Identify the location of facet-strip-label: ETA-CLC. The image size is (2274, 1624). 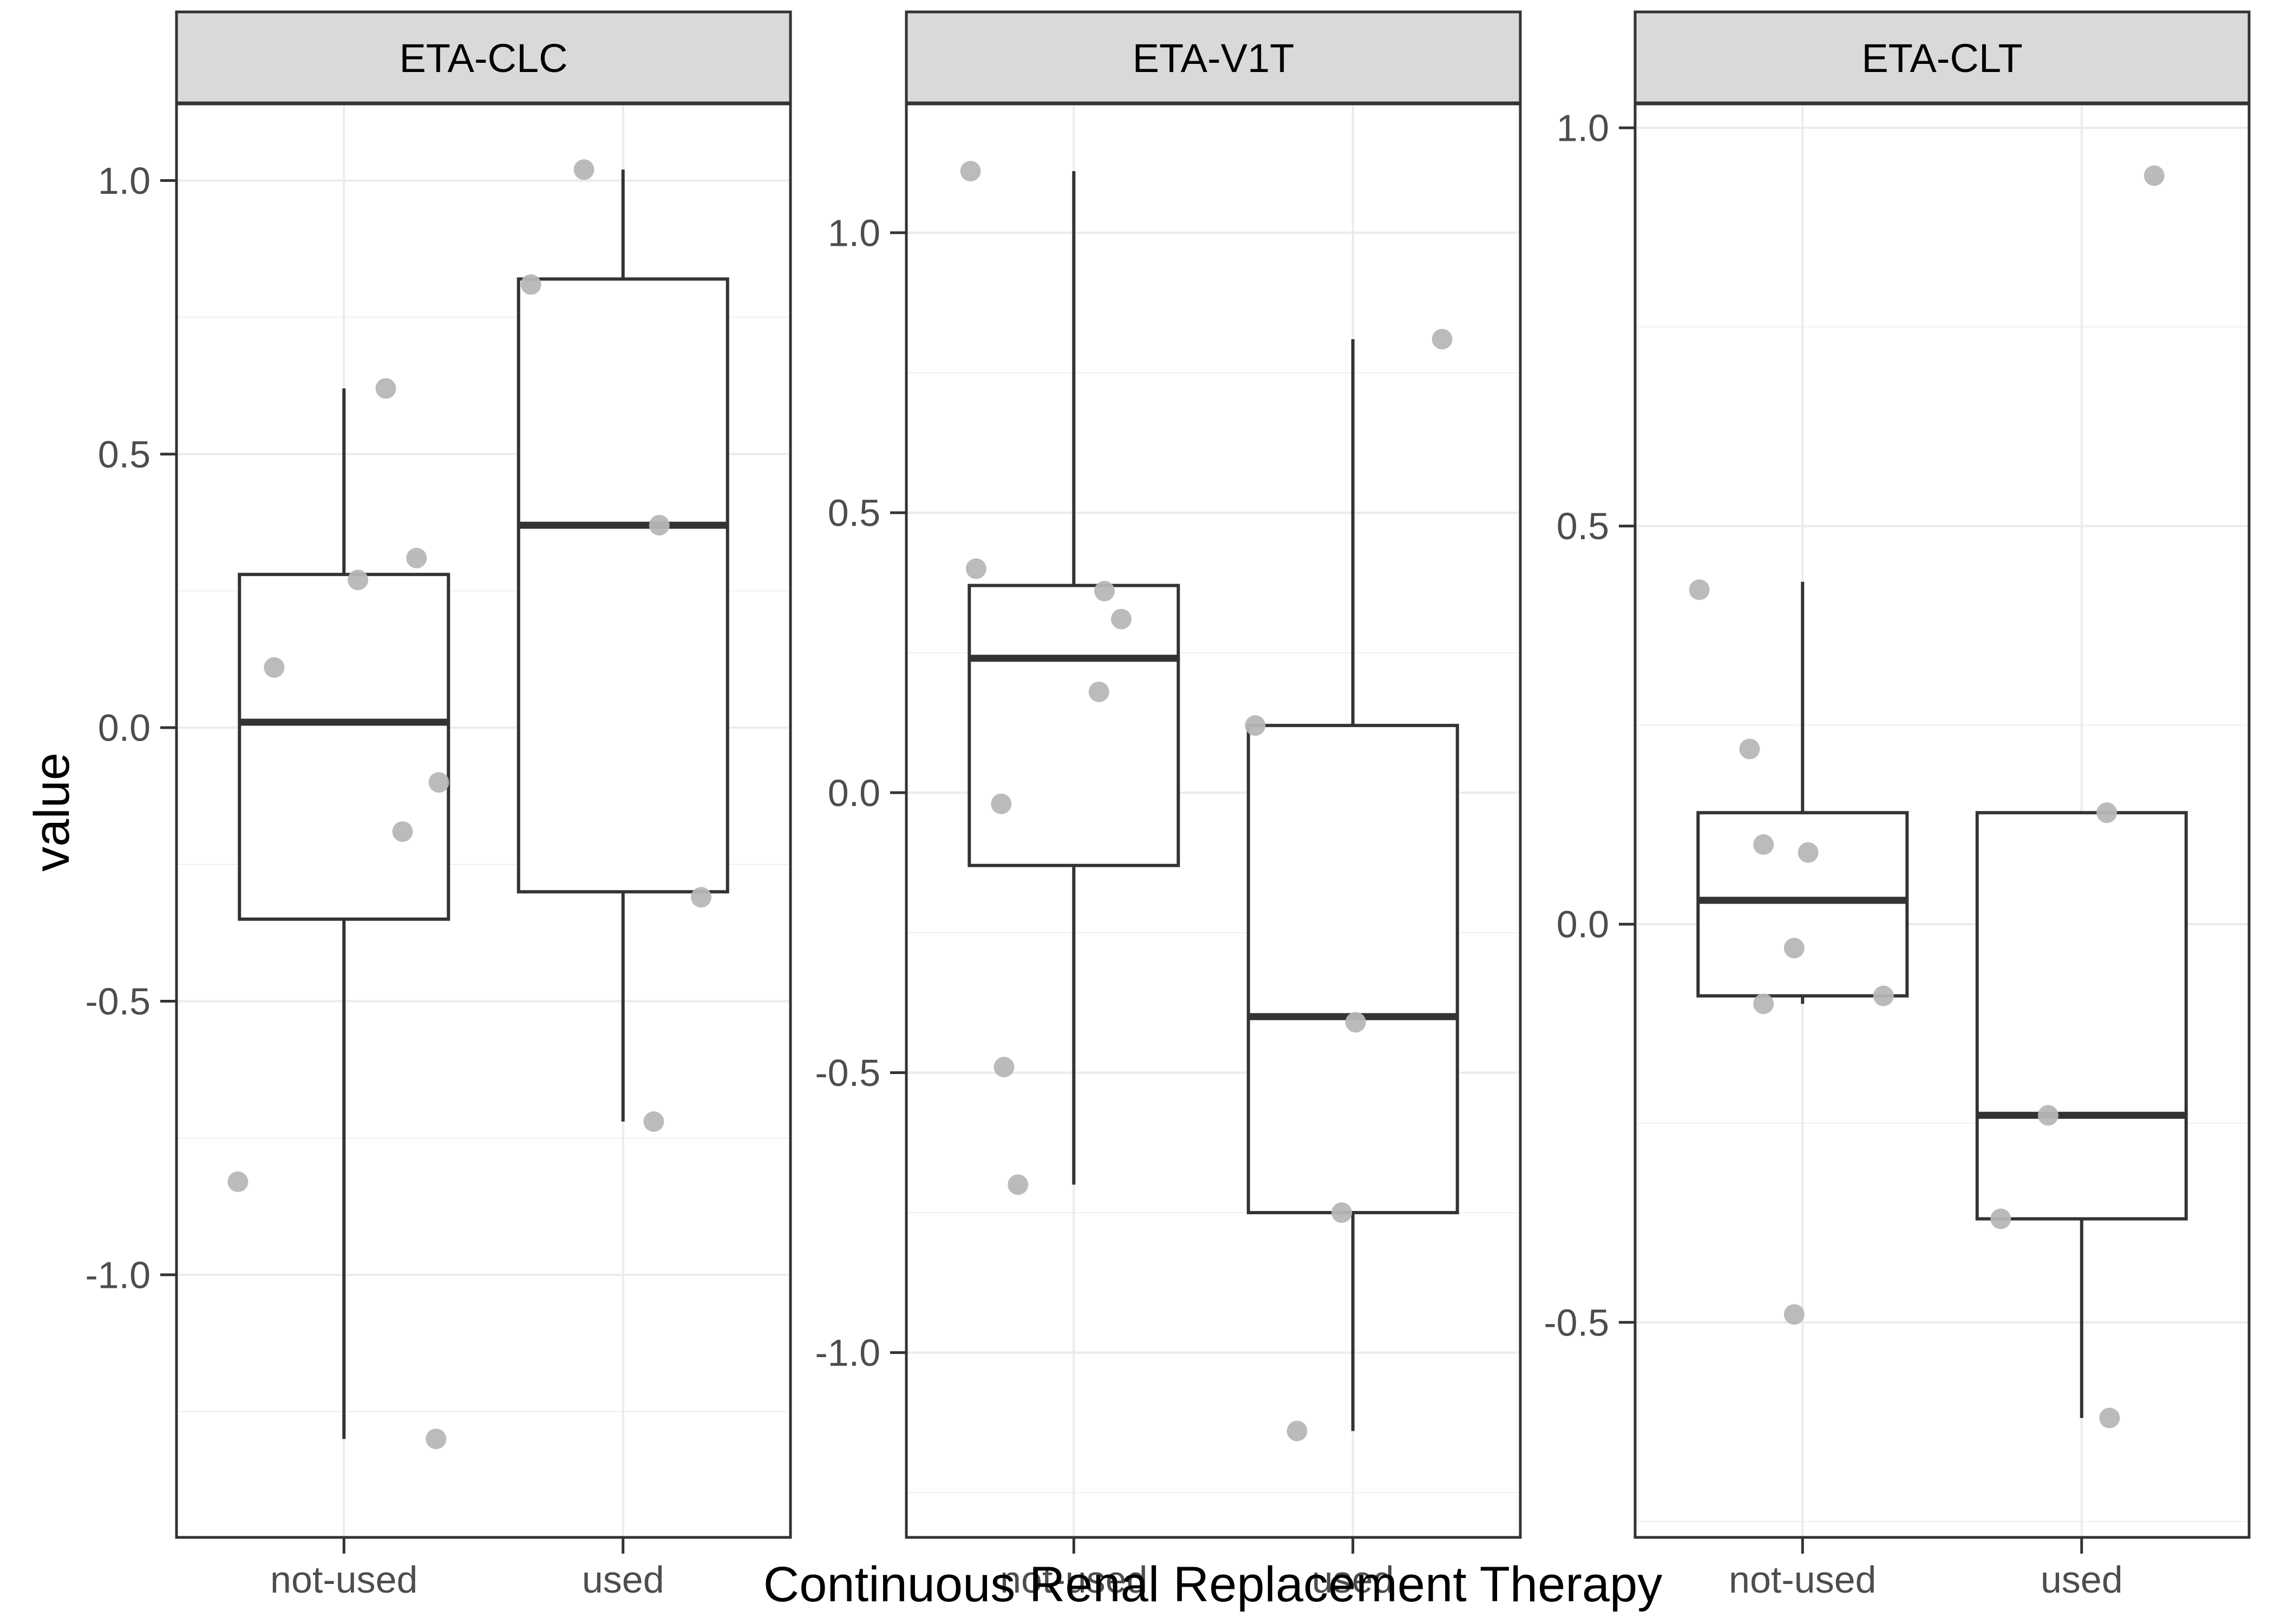
(483, 58).